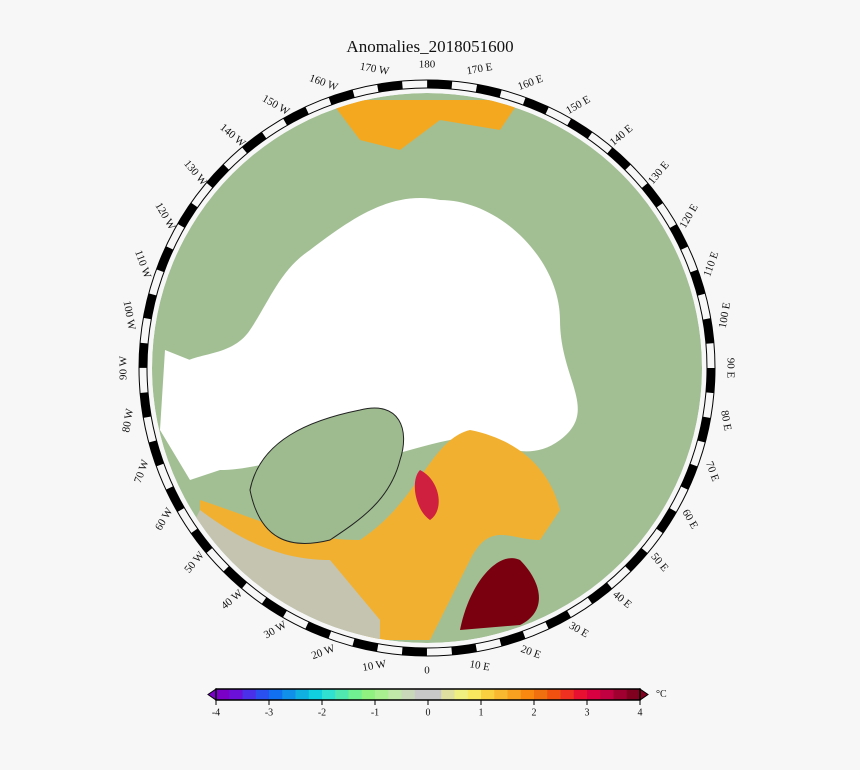 This screenshot has height=770, width=860. What do you see at coordinates (661, 694) in the screenshot?
I see `colorbar-unit: °C` at bounding box center [661, 694].